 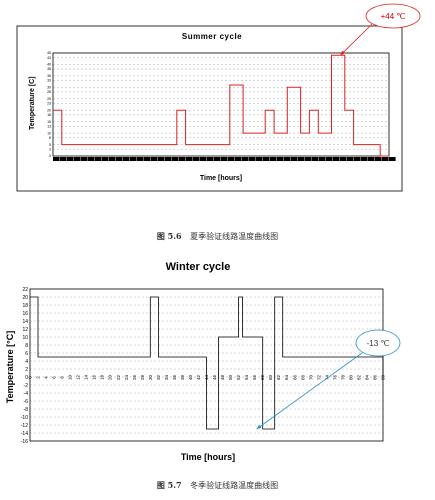 I want to click on summer-callout-text: +44 ℃, so click(x=393, y=16).